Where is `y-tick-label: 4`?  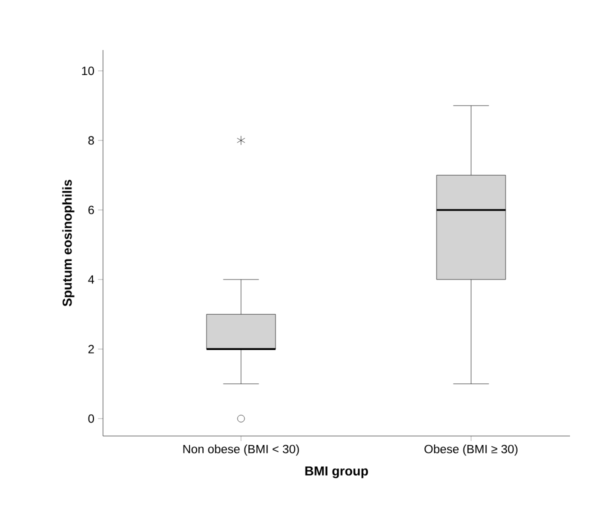
y-tick-label: 4 is located at coordinates (91, 279).